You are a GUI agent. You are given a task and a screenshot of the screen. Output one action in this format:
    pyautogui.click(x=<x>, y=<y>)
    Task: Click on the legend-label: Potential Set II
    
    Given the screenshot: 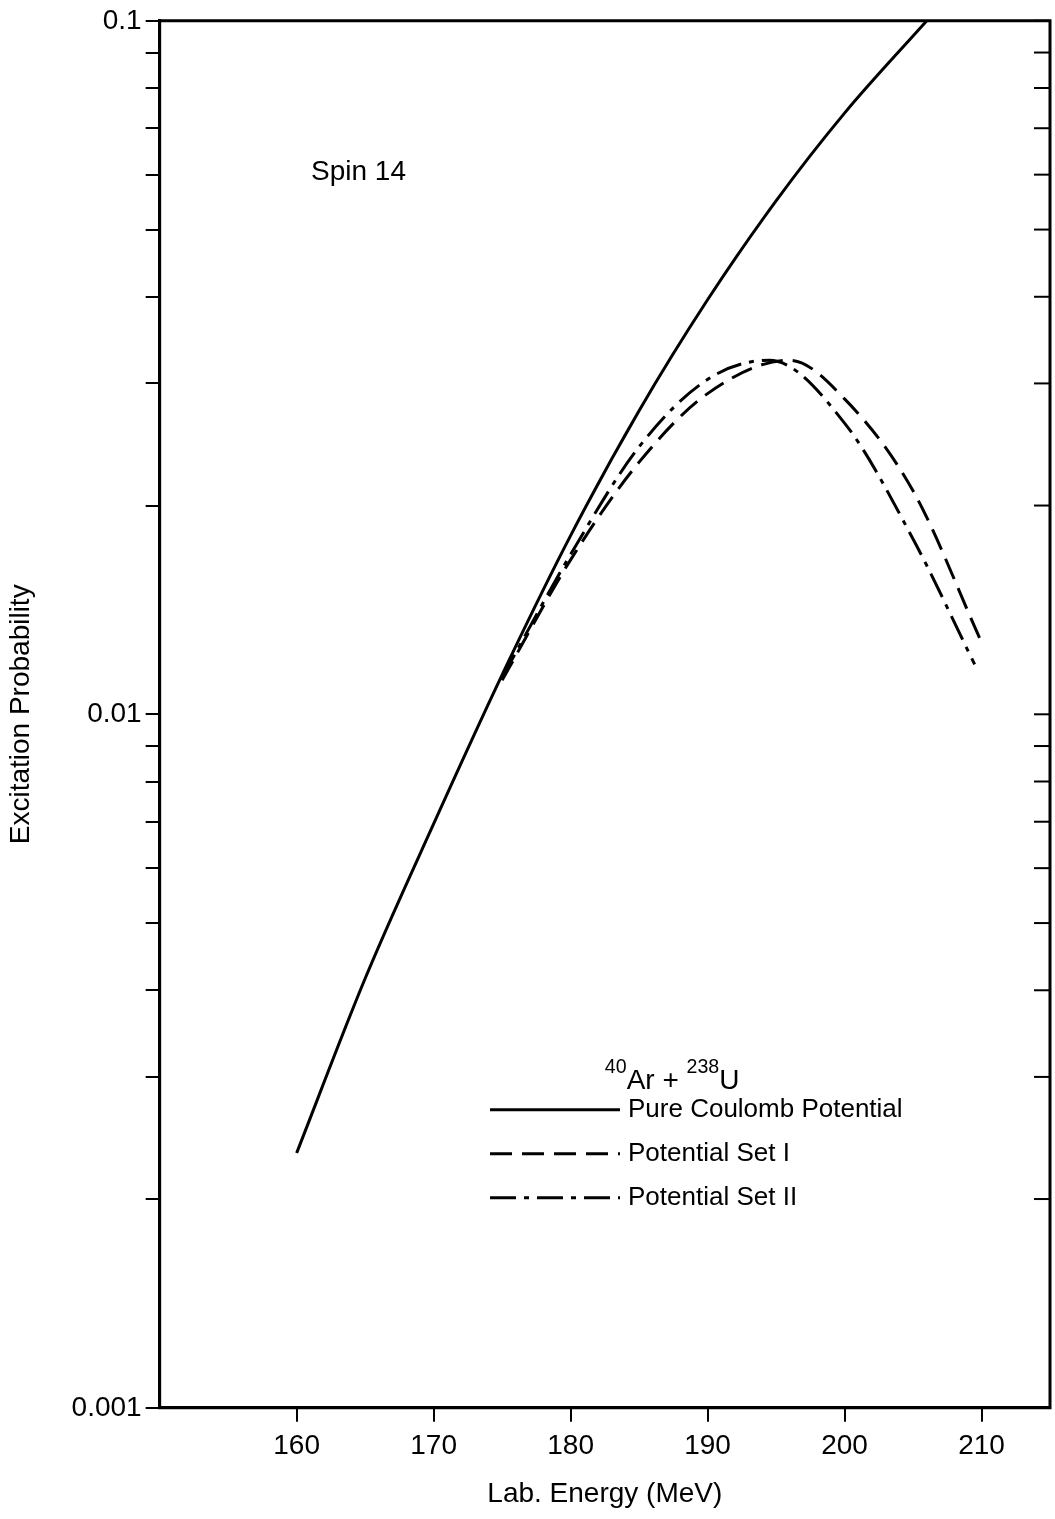 What is the action you would take?
    pyautogui.click(x=713, y=1195)
    